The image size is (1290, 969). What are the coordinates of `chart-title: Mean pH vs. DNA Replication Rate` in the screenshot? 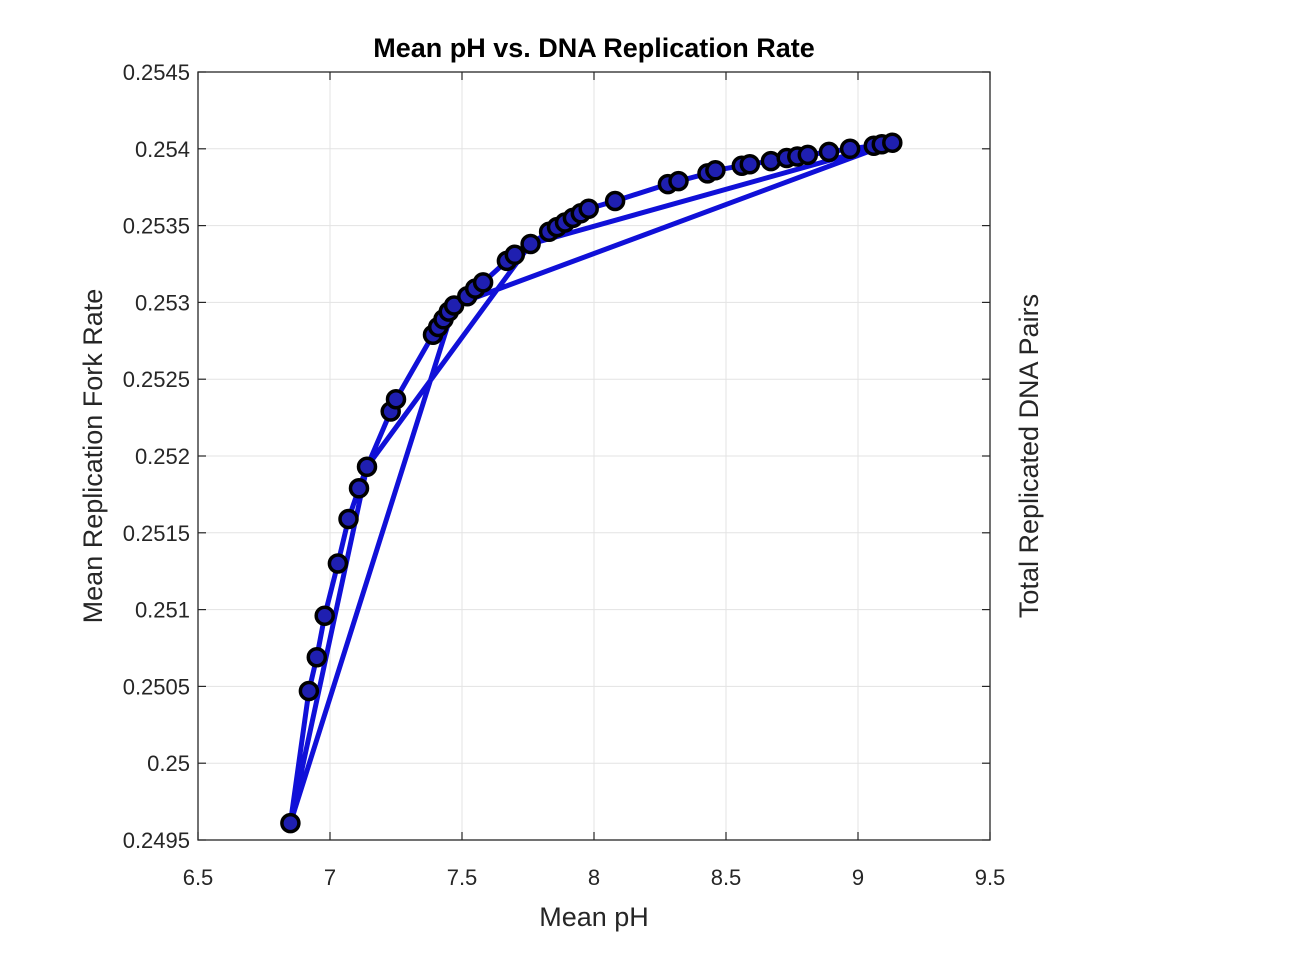 It's located at (594, 48).